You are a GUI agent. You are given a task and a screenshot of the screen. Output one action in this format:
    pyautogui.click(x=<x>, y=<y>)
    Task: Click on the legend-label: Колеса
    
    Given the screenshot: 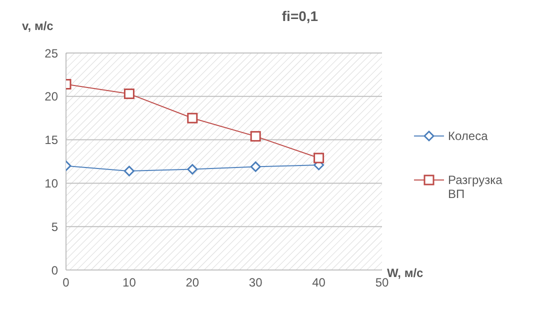 What is the action you would take?
    pyautogui.click(x=468, y=136)
    